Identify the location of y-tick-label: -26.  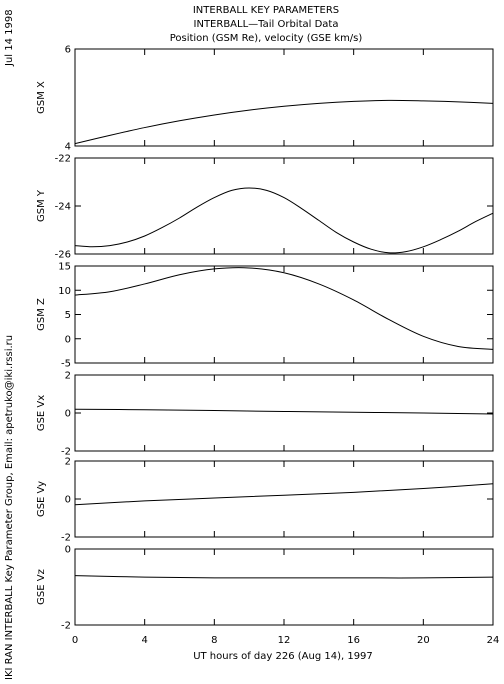
(63, 255).